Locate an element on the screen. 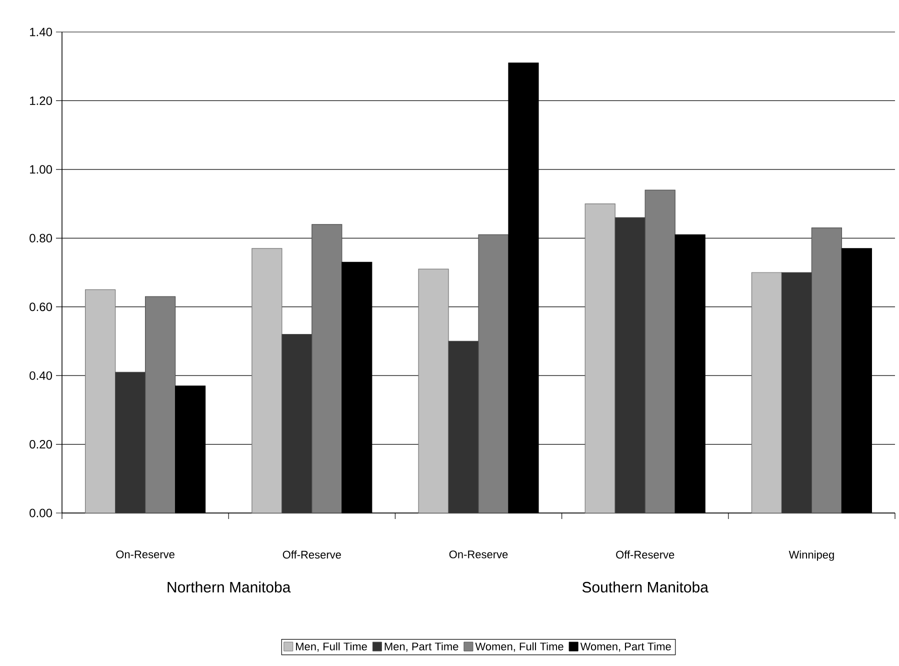 The height and width of the screenshot is (666, 899). y-tick-label: 0.00 is located at coordinates (41, 513).